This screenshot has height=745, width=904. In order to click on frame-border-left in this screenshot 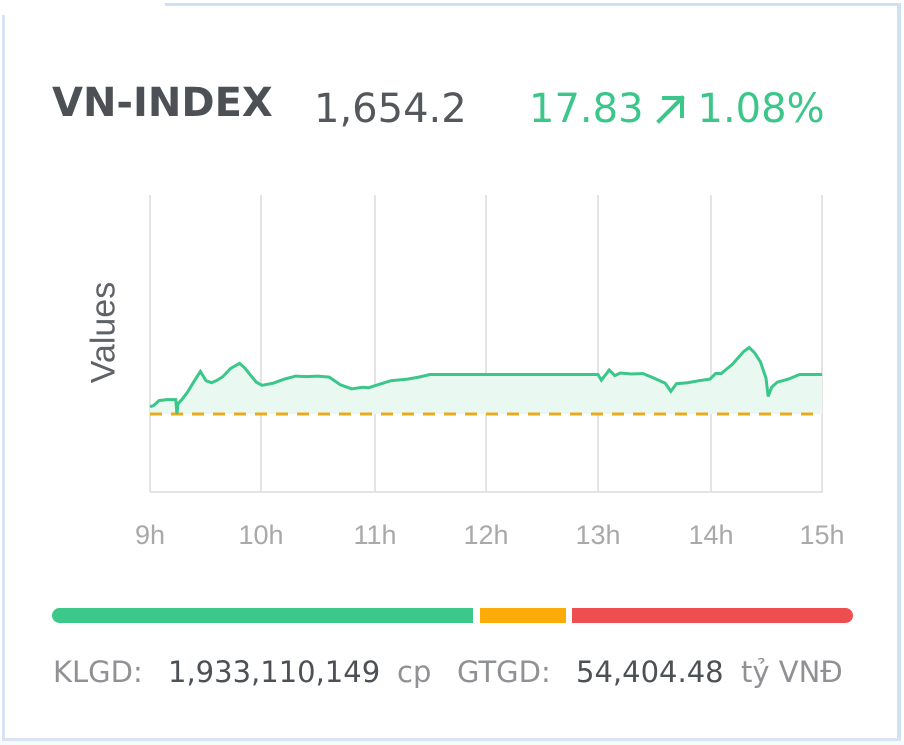, I will do `click(3, 380)`.